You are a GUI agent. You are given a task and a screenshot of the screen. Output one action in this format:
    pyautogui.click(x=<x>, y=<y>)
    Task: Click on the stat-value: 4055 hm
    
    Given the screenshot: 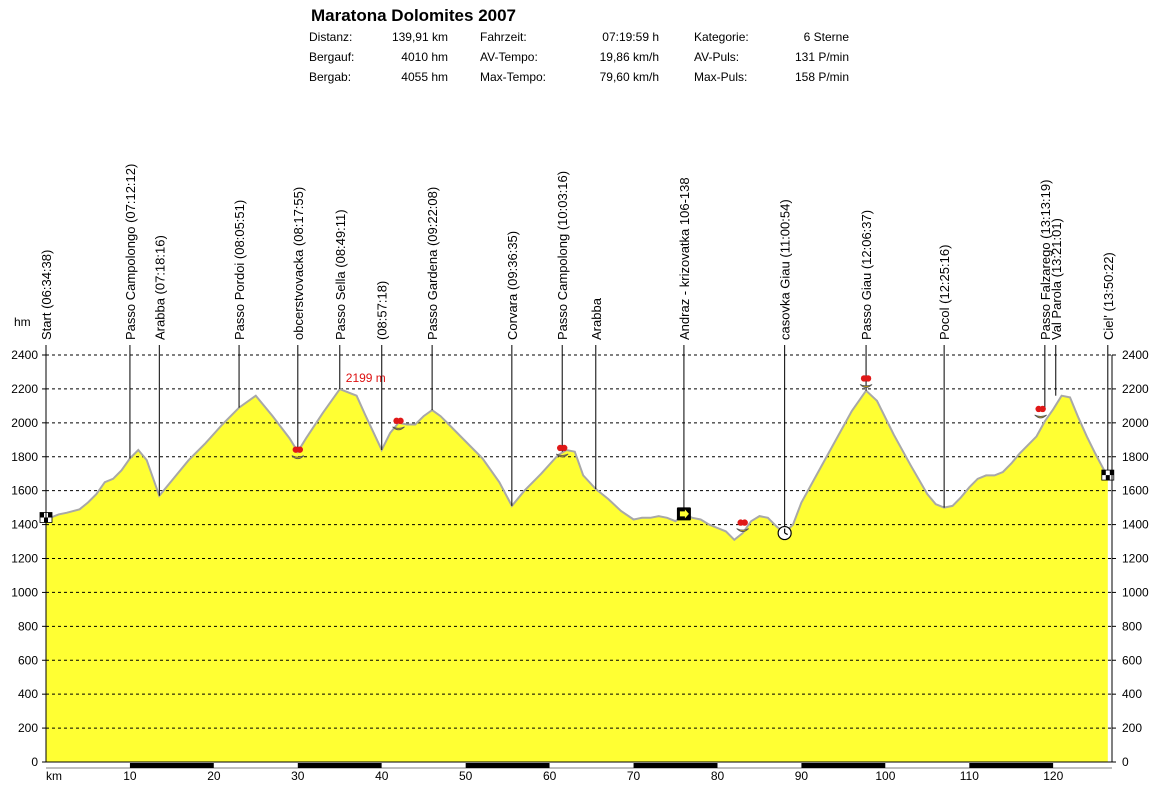 What is the action you would take?
    pyautogui.click(x=424, y=77)
    